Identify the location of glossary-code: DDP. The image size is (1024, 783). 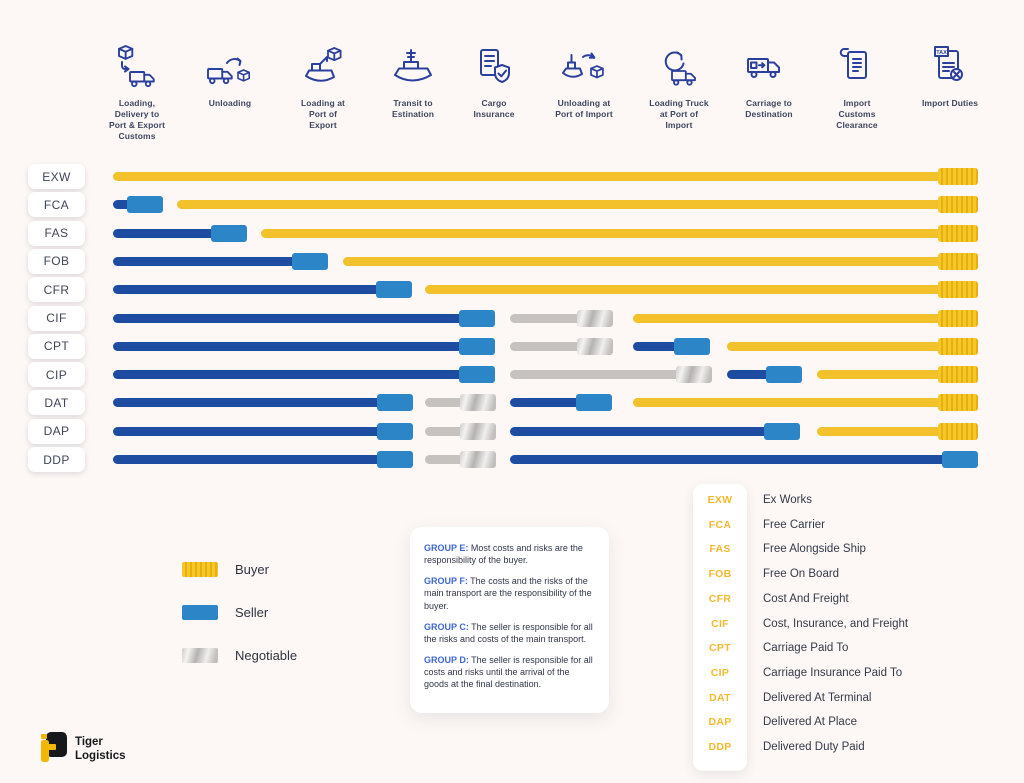
(720, 747).